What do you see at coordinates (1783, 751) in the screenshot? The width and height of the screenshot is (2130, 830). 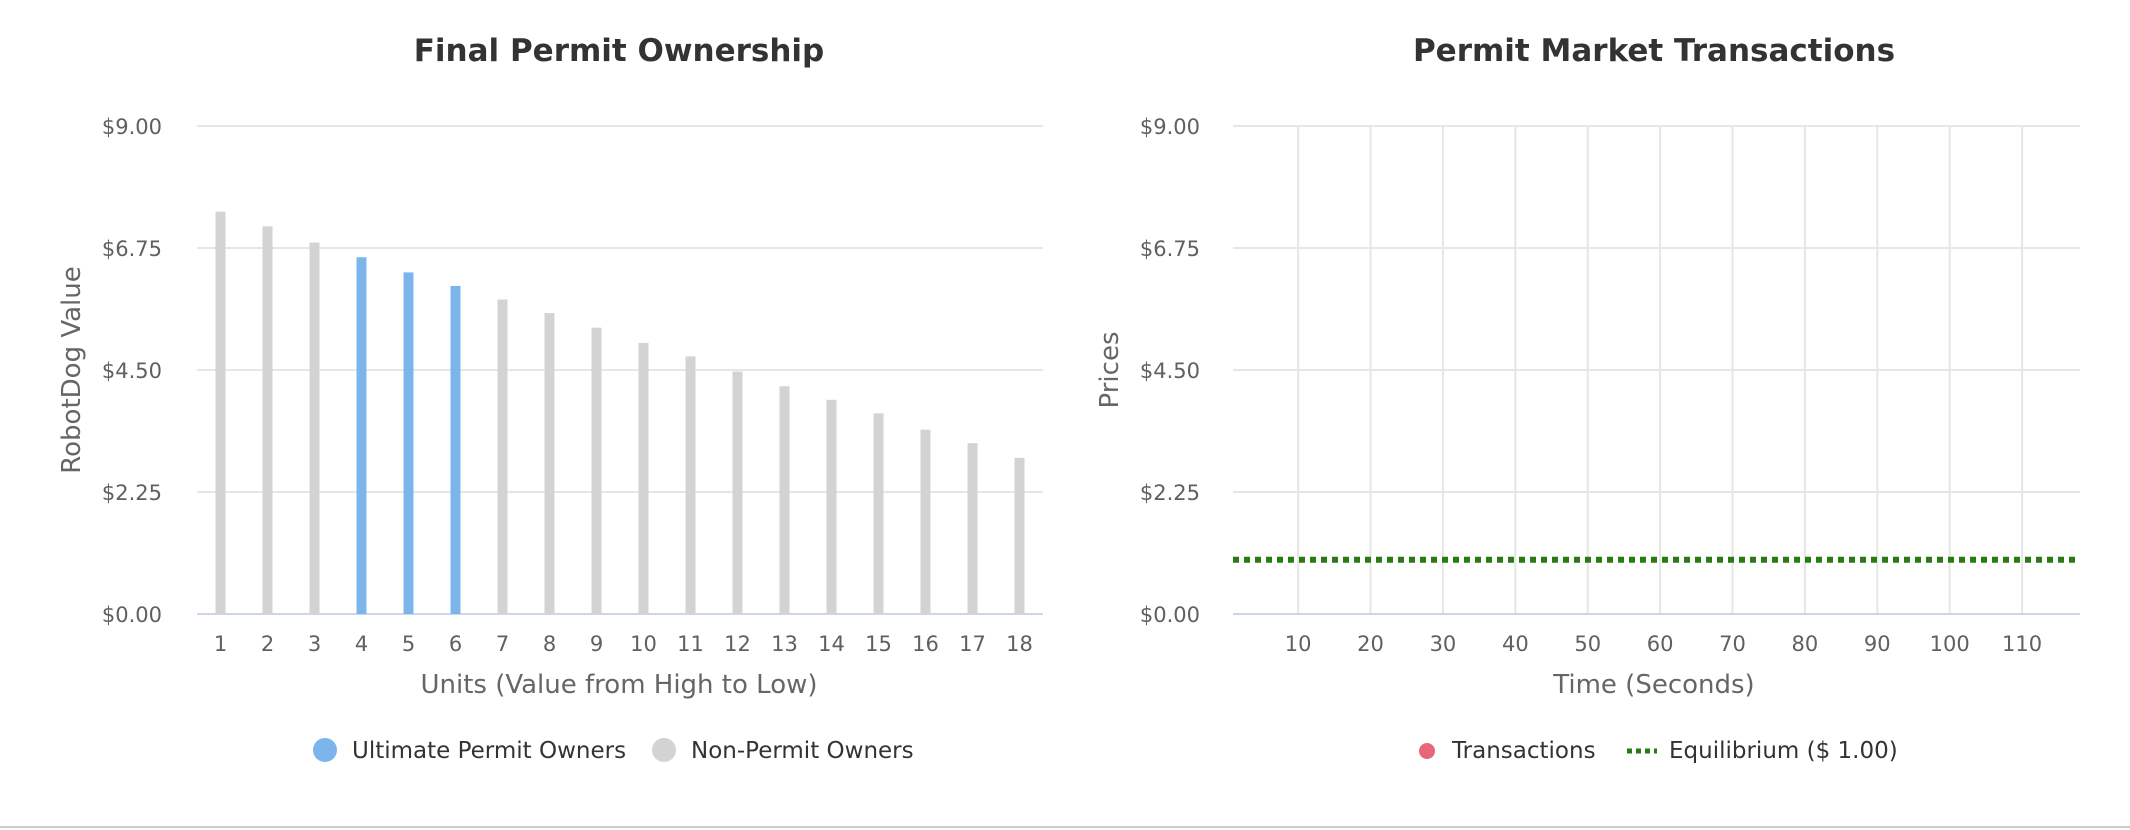 I see `legend-label-equilibrium: Equilibrium ($ 1.00)` at bounding box center [1783, 751].